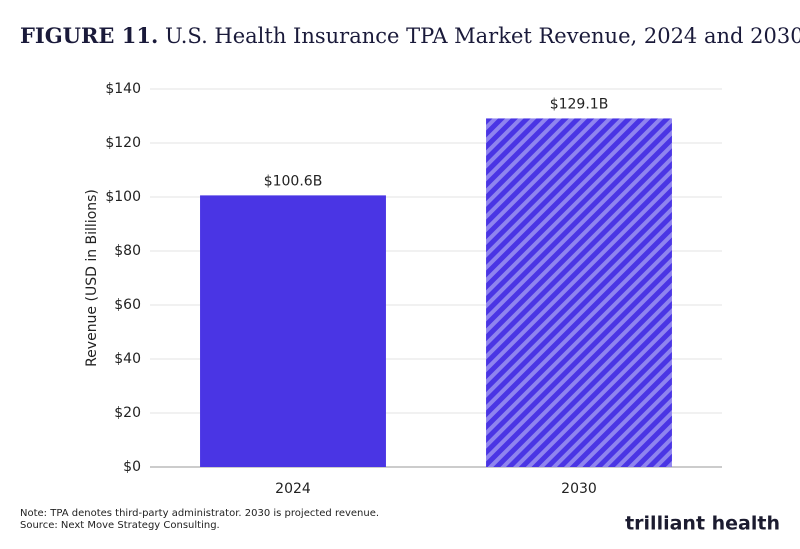 This screenshot has width=800, height=549. I want to click on logo: trilliant health, so click(702, 524).